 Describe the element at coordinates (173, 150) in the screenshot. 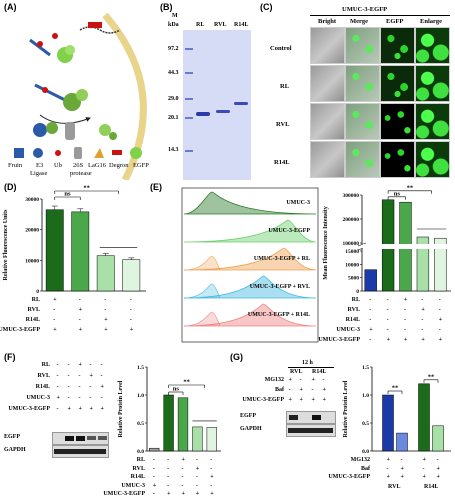

I see `kda-14: 14.3` at that location.